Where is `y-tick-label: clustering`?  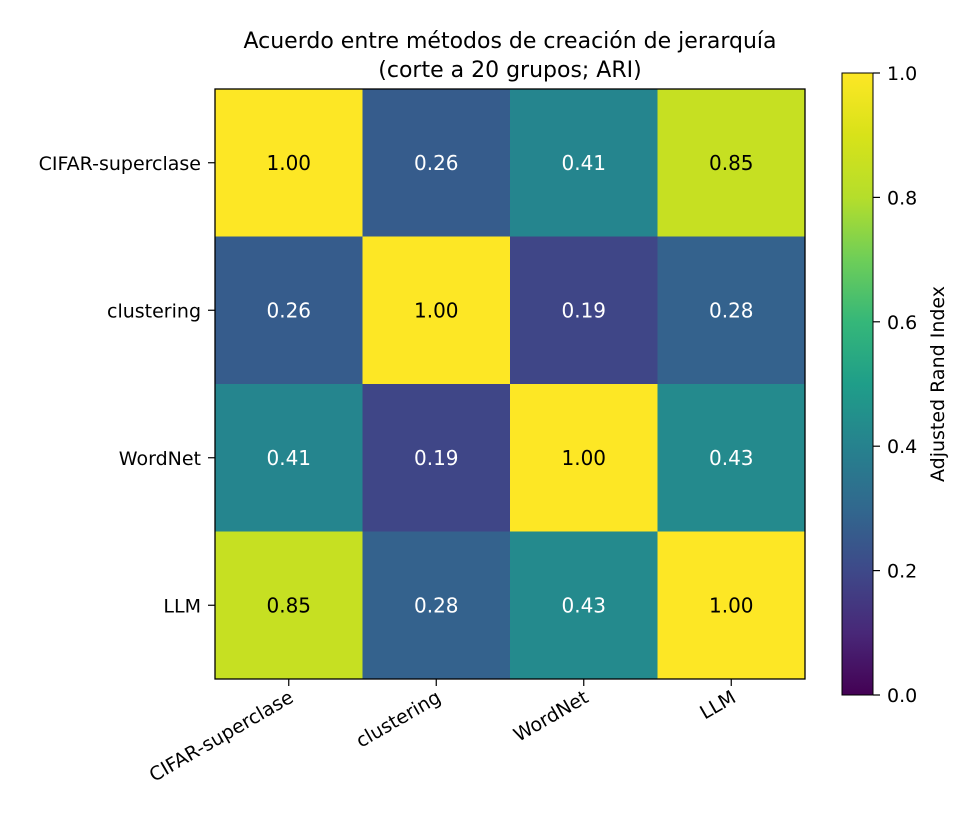 y-tick-label: clustering is located at coordinates (154, 311).